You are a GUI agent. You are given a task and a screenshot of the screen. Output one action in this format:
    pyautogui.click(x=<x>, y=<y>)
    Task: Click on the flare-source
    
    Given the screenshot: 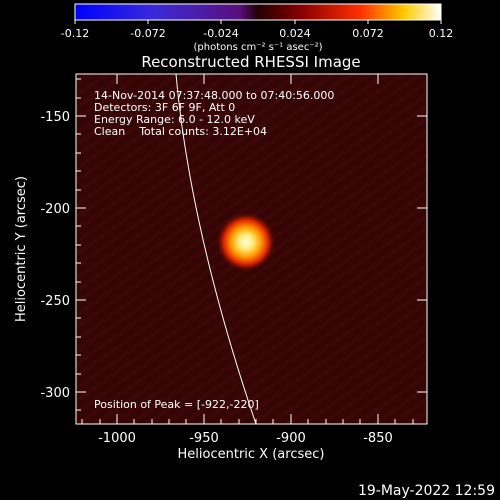 What is the action you would take?
    pyautogui.click(x=246, y=242)
    